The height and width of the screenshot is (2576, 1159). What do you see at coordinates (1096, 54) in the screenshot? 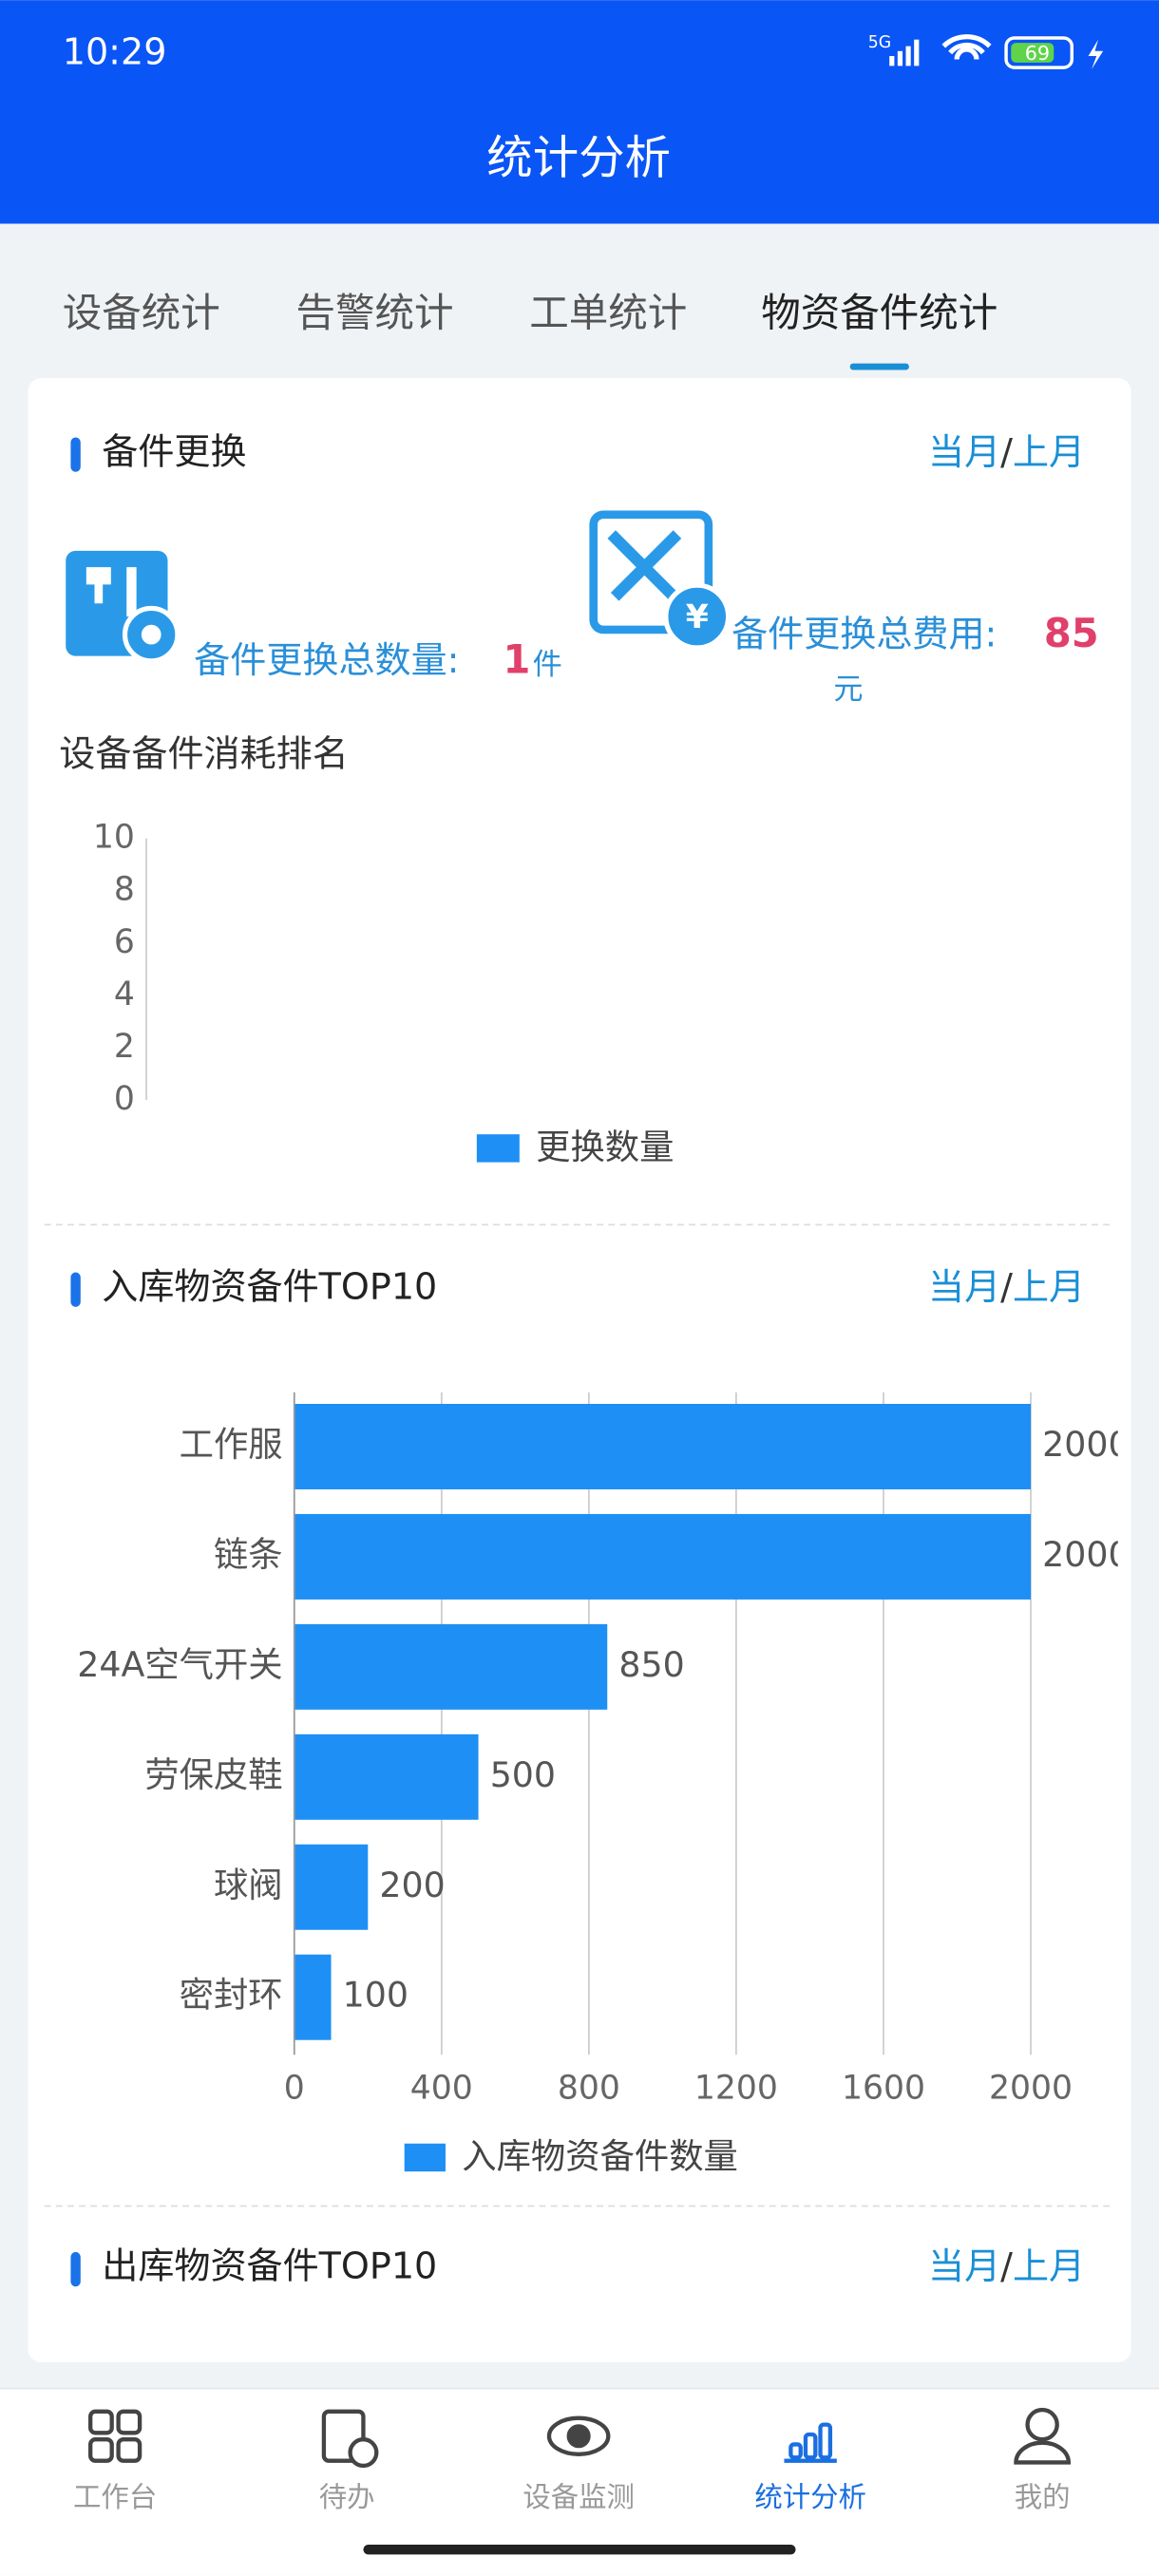
I see `charging-icon` at bounding box center [1096, 54].